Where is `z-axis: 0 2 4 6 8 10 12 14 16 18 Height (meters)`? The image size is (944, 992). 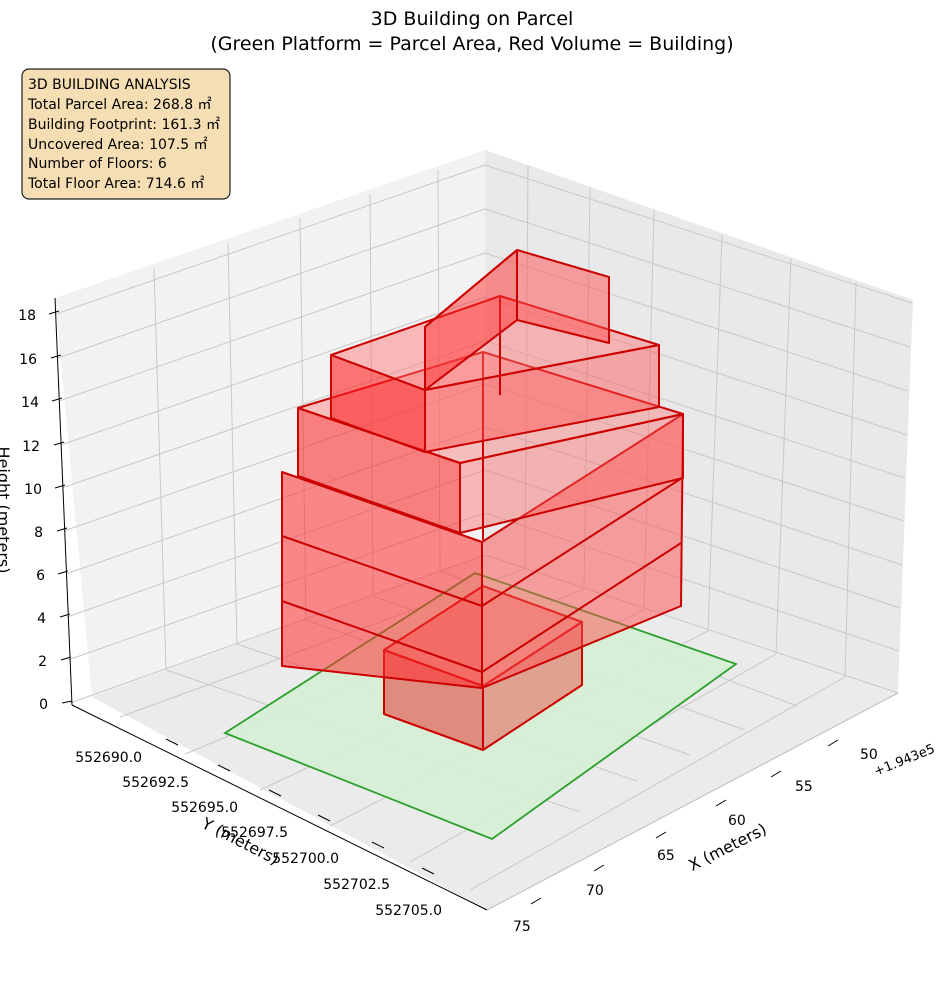
z-axis: 0 2 4 6 8 10 12 14 16 18 Height (meters) is located at coordinates (36, 510).